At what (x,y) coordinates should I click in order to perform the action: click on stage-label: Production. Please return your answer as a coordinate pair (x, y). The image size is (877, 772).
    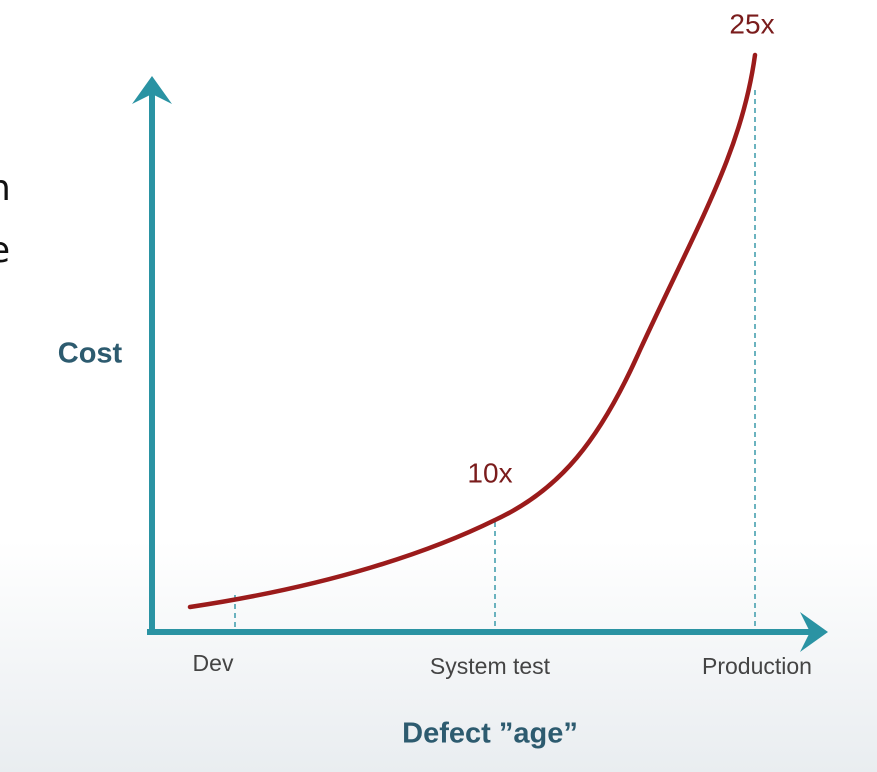
    Looking at the image, I should click on (757, 666).